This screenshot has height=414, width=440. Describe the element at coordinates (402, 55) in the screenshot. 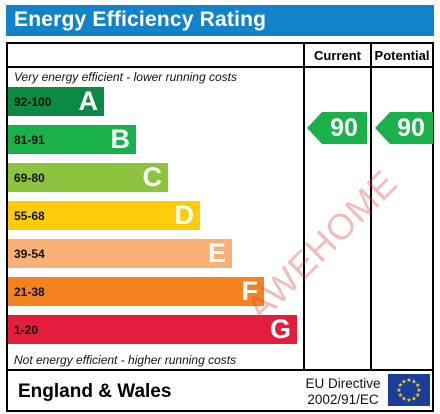

I see `potential-column-header: Potential` at that location.